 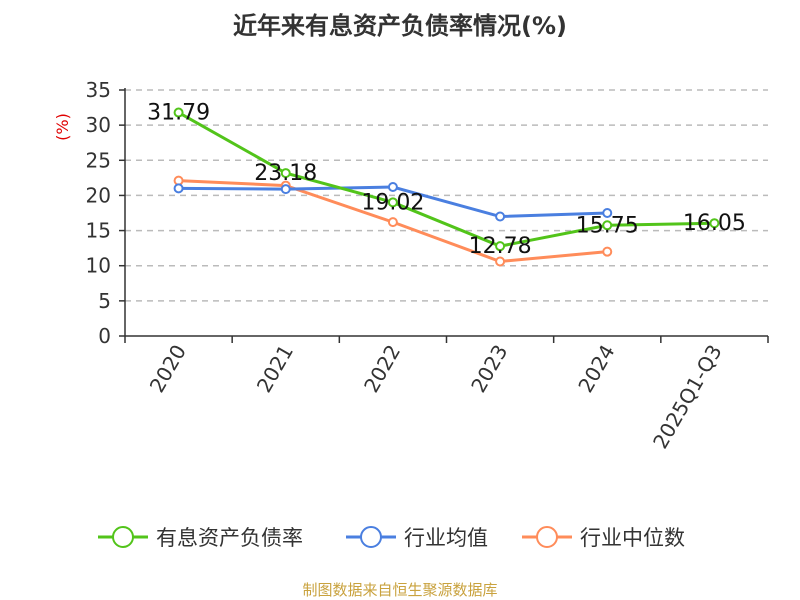 I want to click on y-tick-label: 10, so click(x=98, y=266).